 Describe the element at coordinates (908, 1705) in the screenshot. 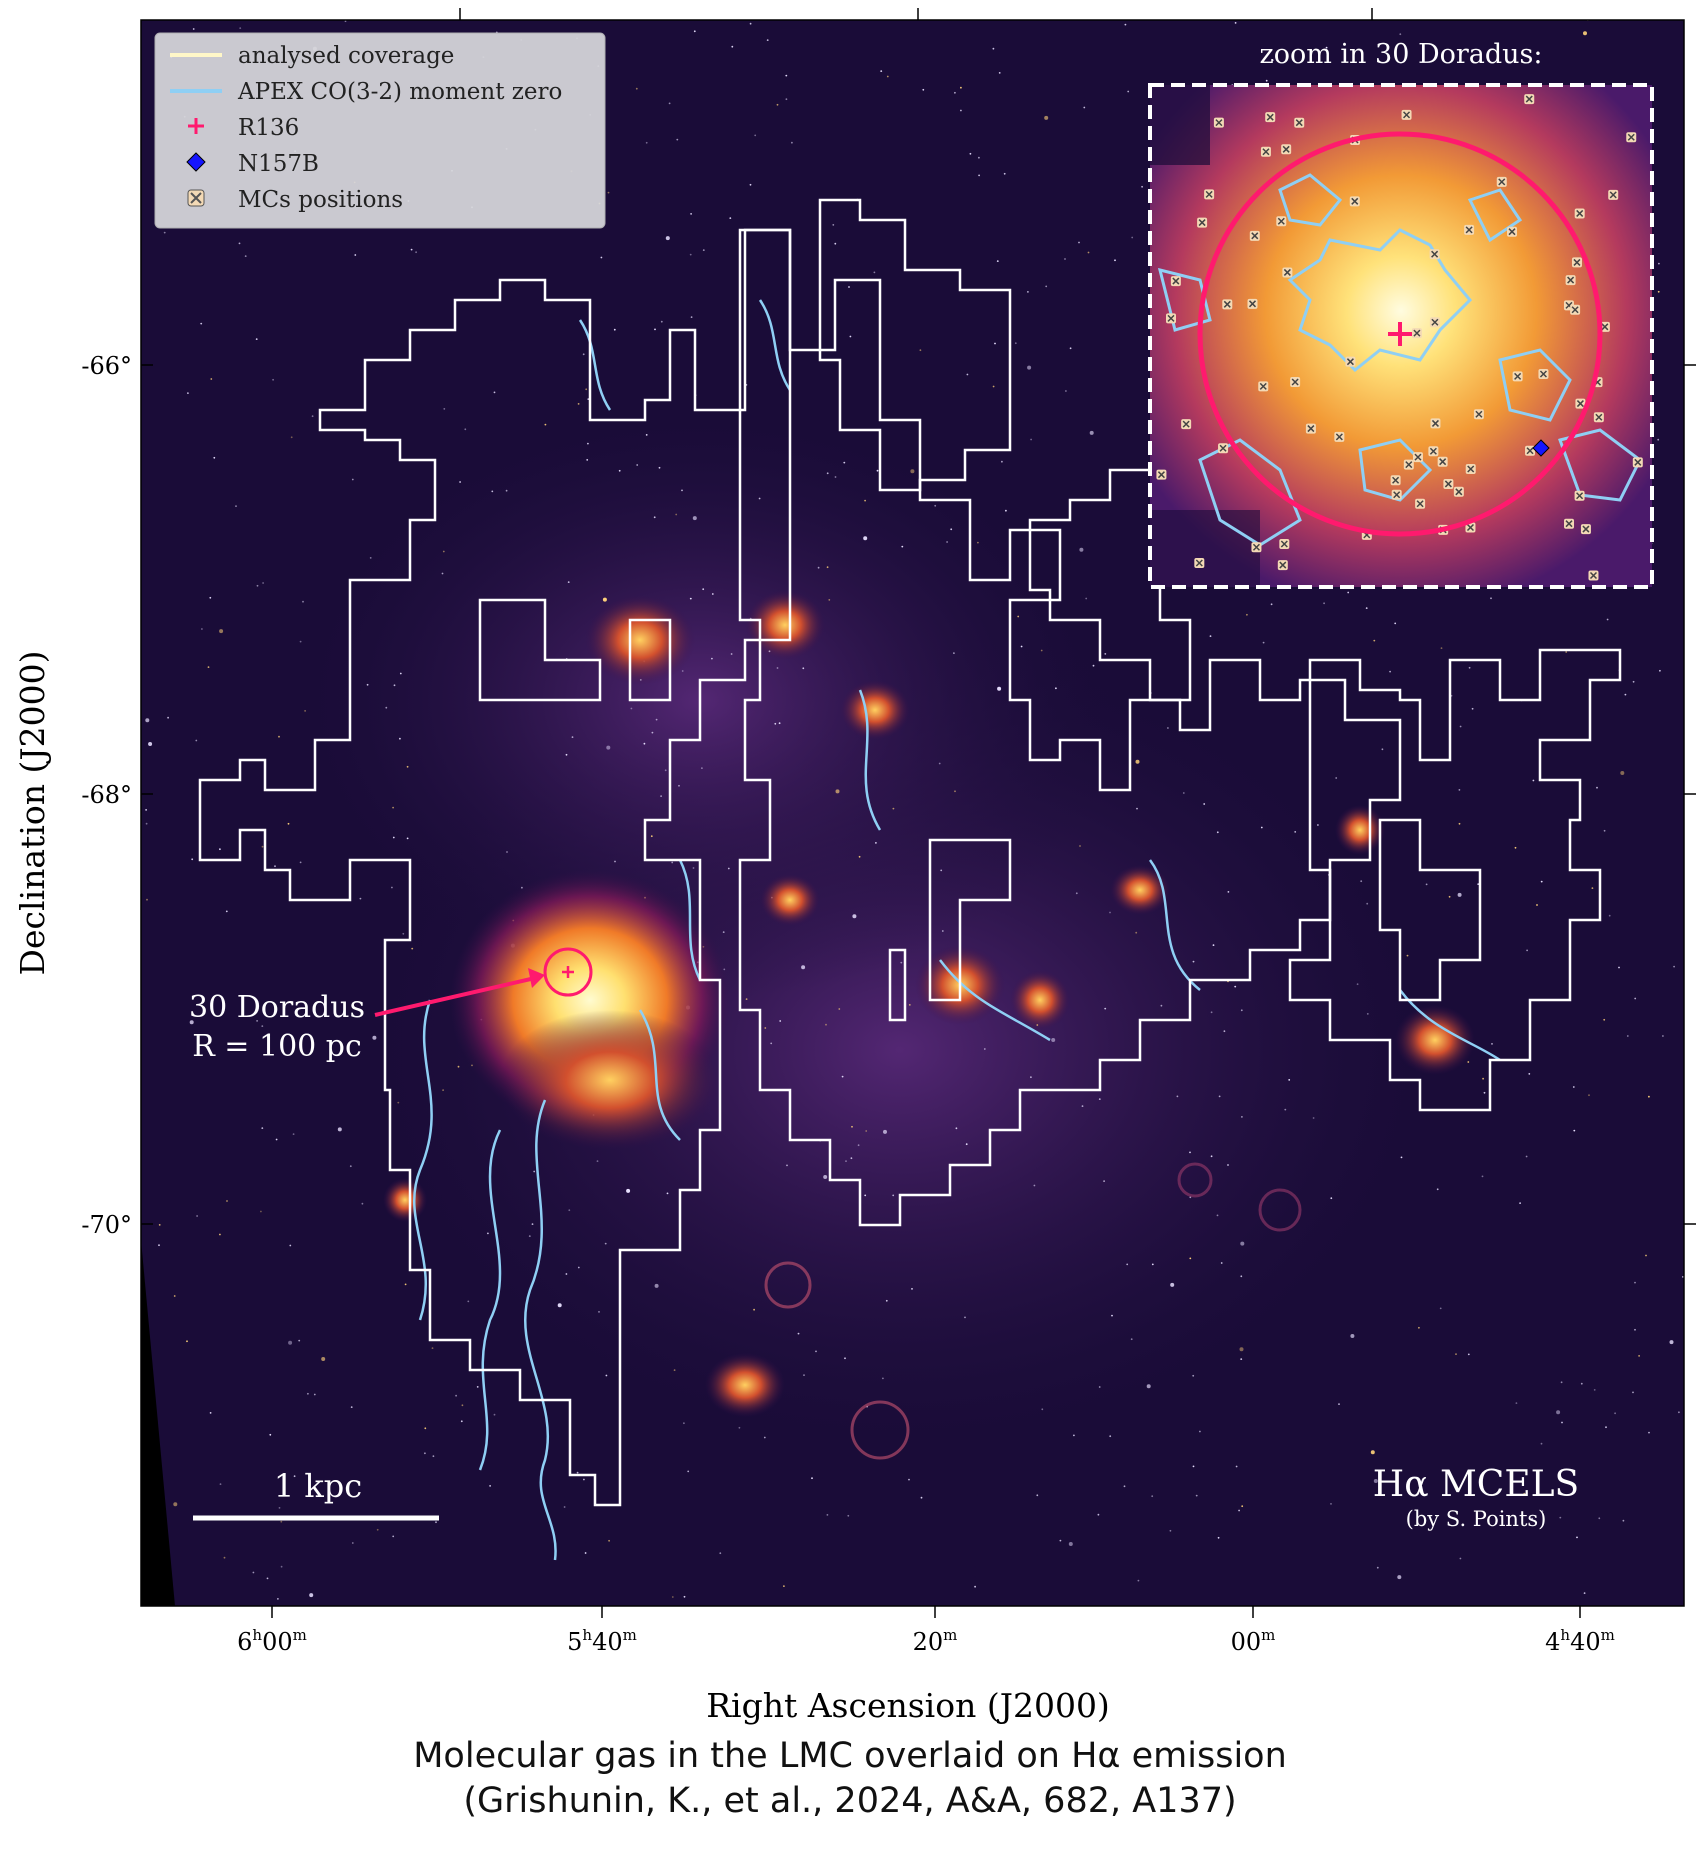

I see `x-axis-label: Right Ascension (J2000)` at that location.